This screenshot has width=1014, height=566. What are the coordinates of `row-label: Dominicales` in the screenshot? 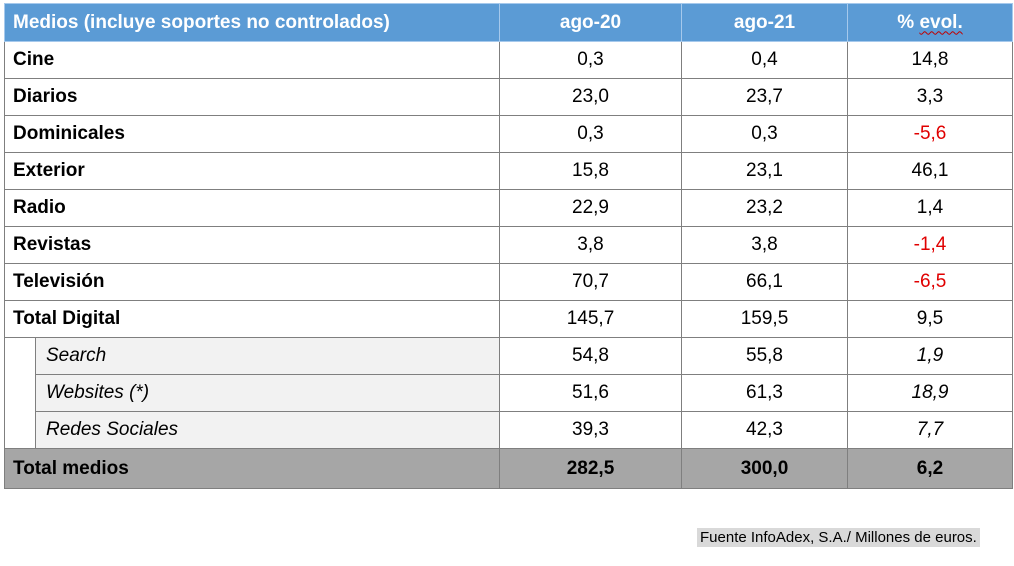 It's located at (252, 134).